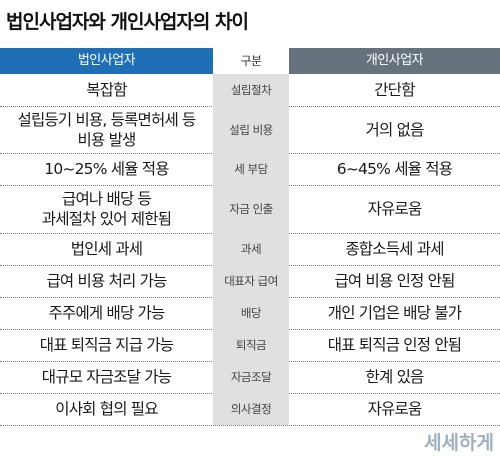  I want to click on category-cell: 설립절차, so click(251, 90).